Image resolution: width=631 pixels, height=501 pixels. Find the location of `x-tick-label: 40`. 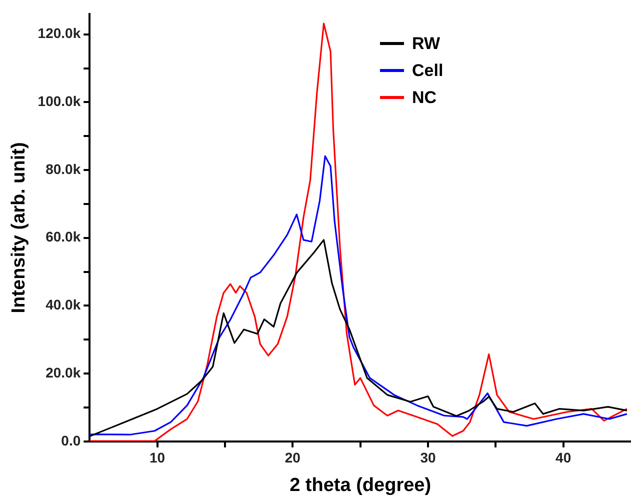

x-tick-label: 40 is located at coordinates (564, 458).